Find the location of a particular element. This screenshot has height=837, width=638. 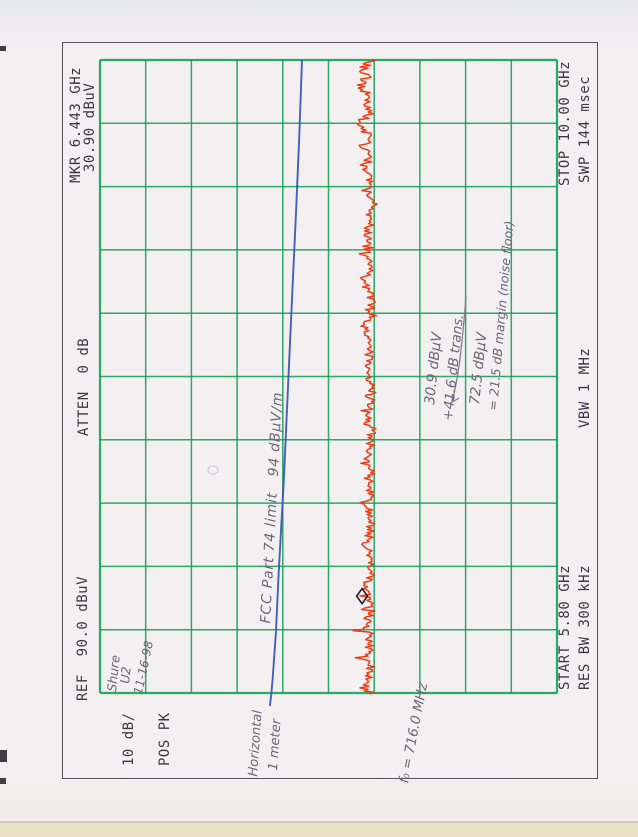

pencil-sum-arrow is located at coordinates (459, 349).